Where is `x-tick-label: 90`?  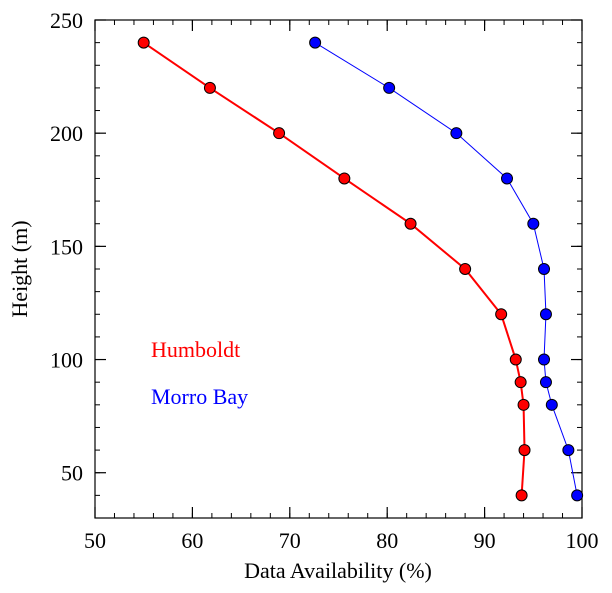 x-tick-label: 90 is located at coordinates (485, 540).